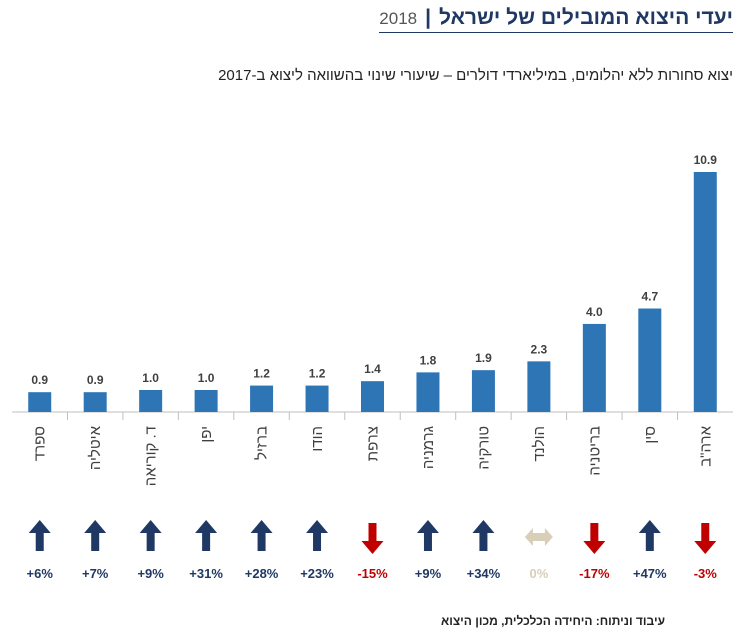 This screenshot has width=745, height=637. What do you see at coordinates (706, 573) in the screenshot?
I see `change-label: -3%` at bounding box center [706, 573].